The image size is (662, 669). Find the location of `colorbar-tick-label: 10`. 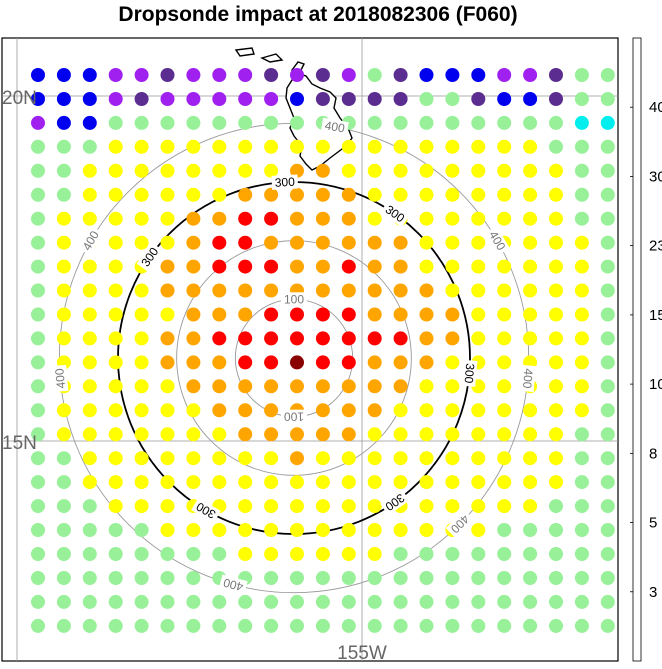

colorbar-tick-label: 10 is located at coordinates (655, 384).